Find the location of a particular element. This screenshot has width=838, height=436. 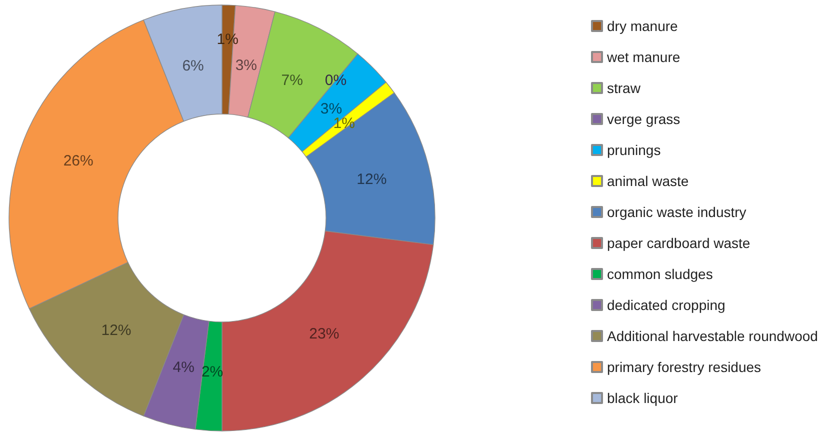

legend-label: black liquor is located at coordinates (642, 398).